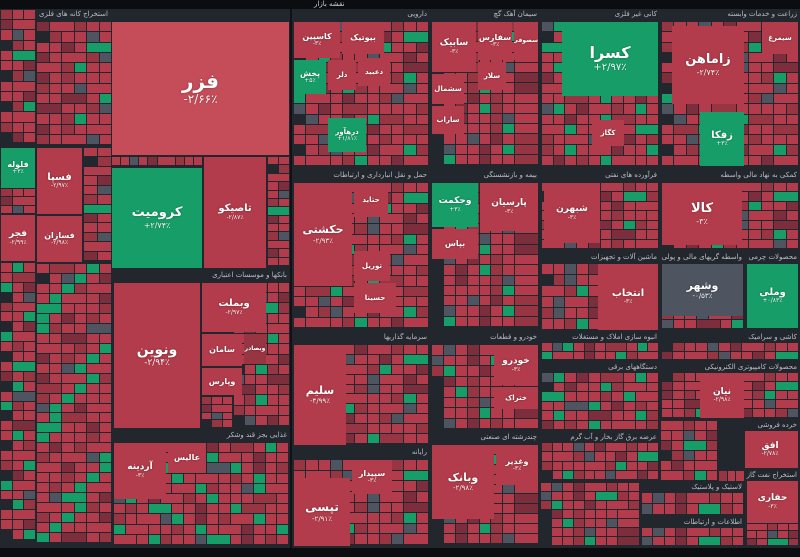 The image size is (800, 557). I want to click on stock-tile: کگاز, so click(608, 133).